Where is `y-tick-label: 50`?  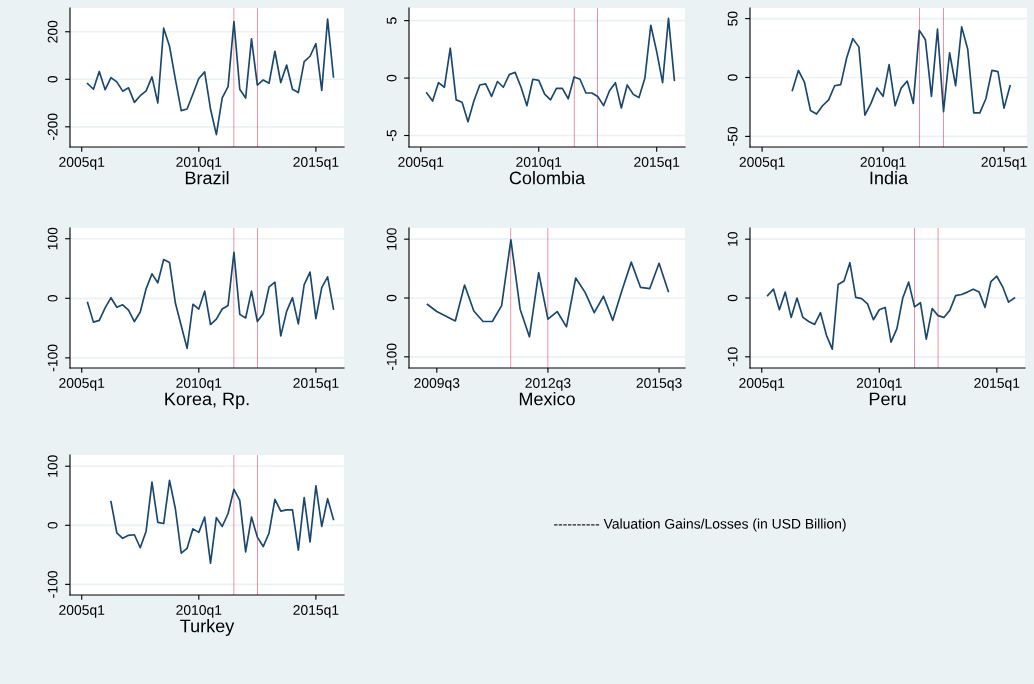 y-tick-label: 50 is located at coordinates (732, 18).